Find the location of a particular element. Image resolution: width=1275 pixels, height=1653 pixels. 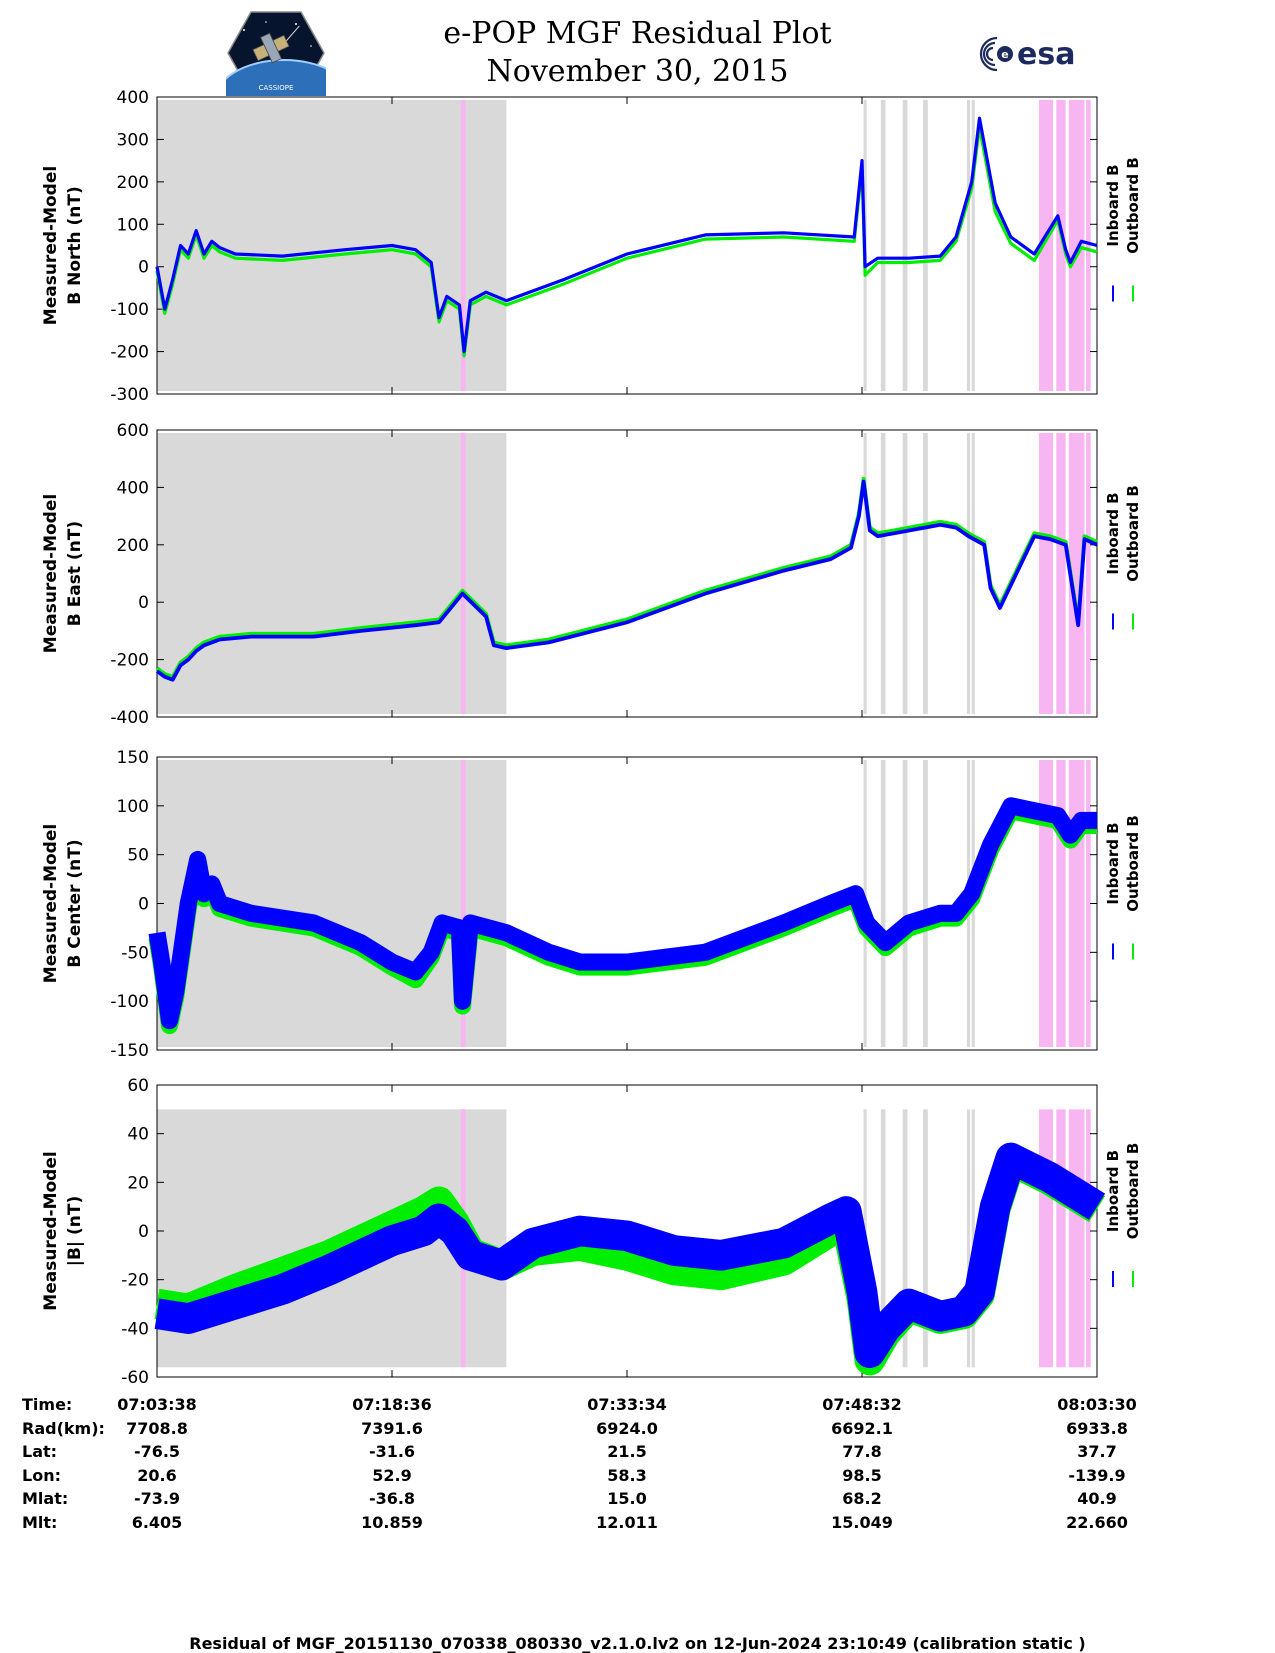

y-axis-label: B North (nT) is located at coordinates (75, 245).